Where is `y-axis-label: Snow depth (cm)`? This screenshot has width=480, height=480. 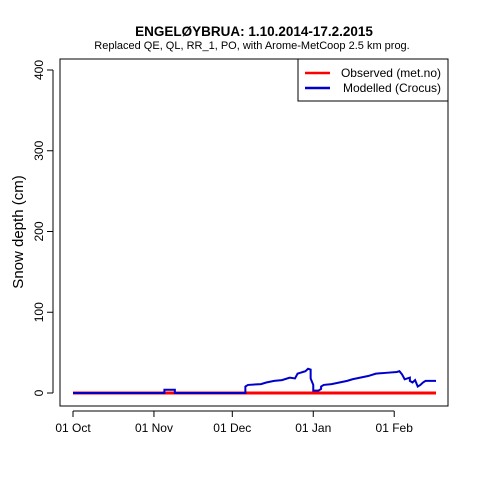 y-axis-label: Snow depth (cm) is located at coordinates (18, 231).